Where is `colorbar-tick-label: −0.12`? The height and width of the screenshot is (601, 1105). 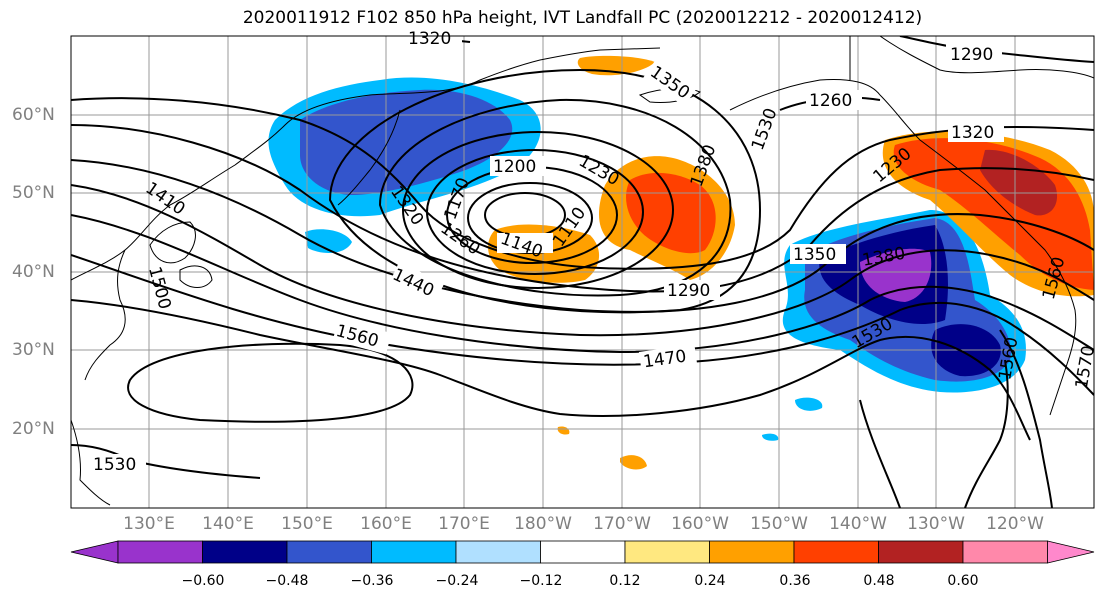 colorbar-tick-label: −0.12 is located at coordinates (541, 581).